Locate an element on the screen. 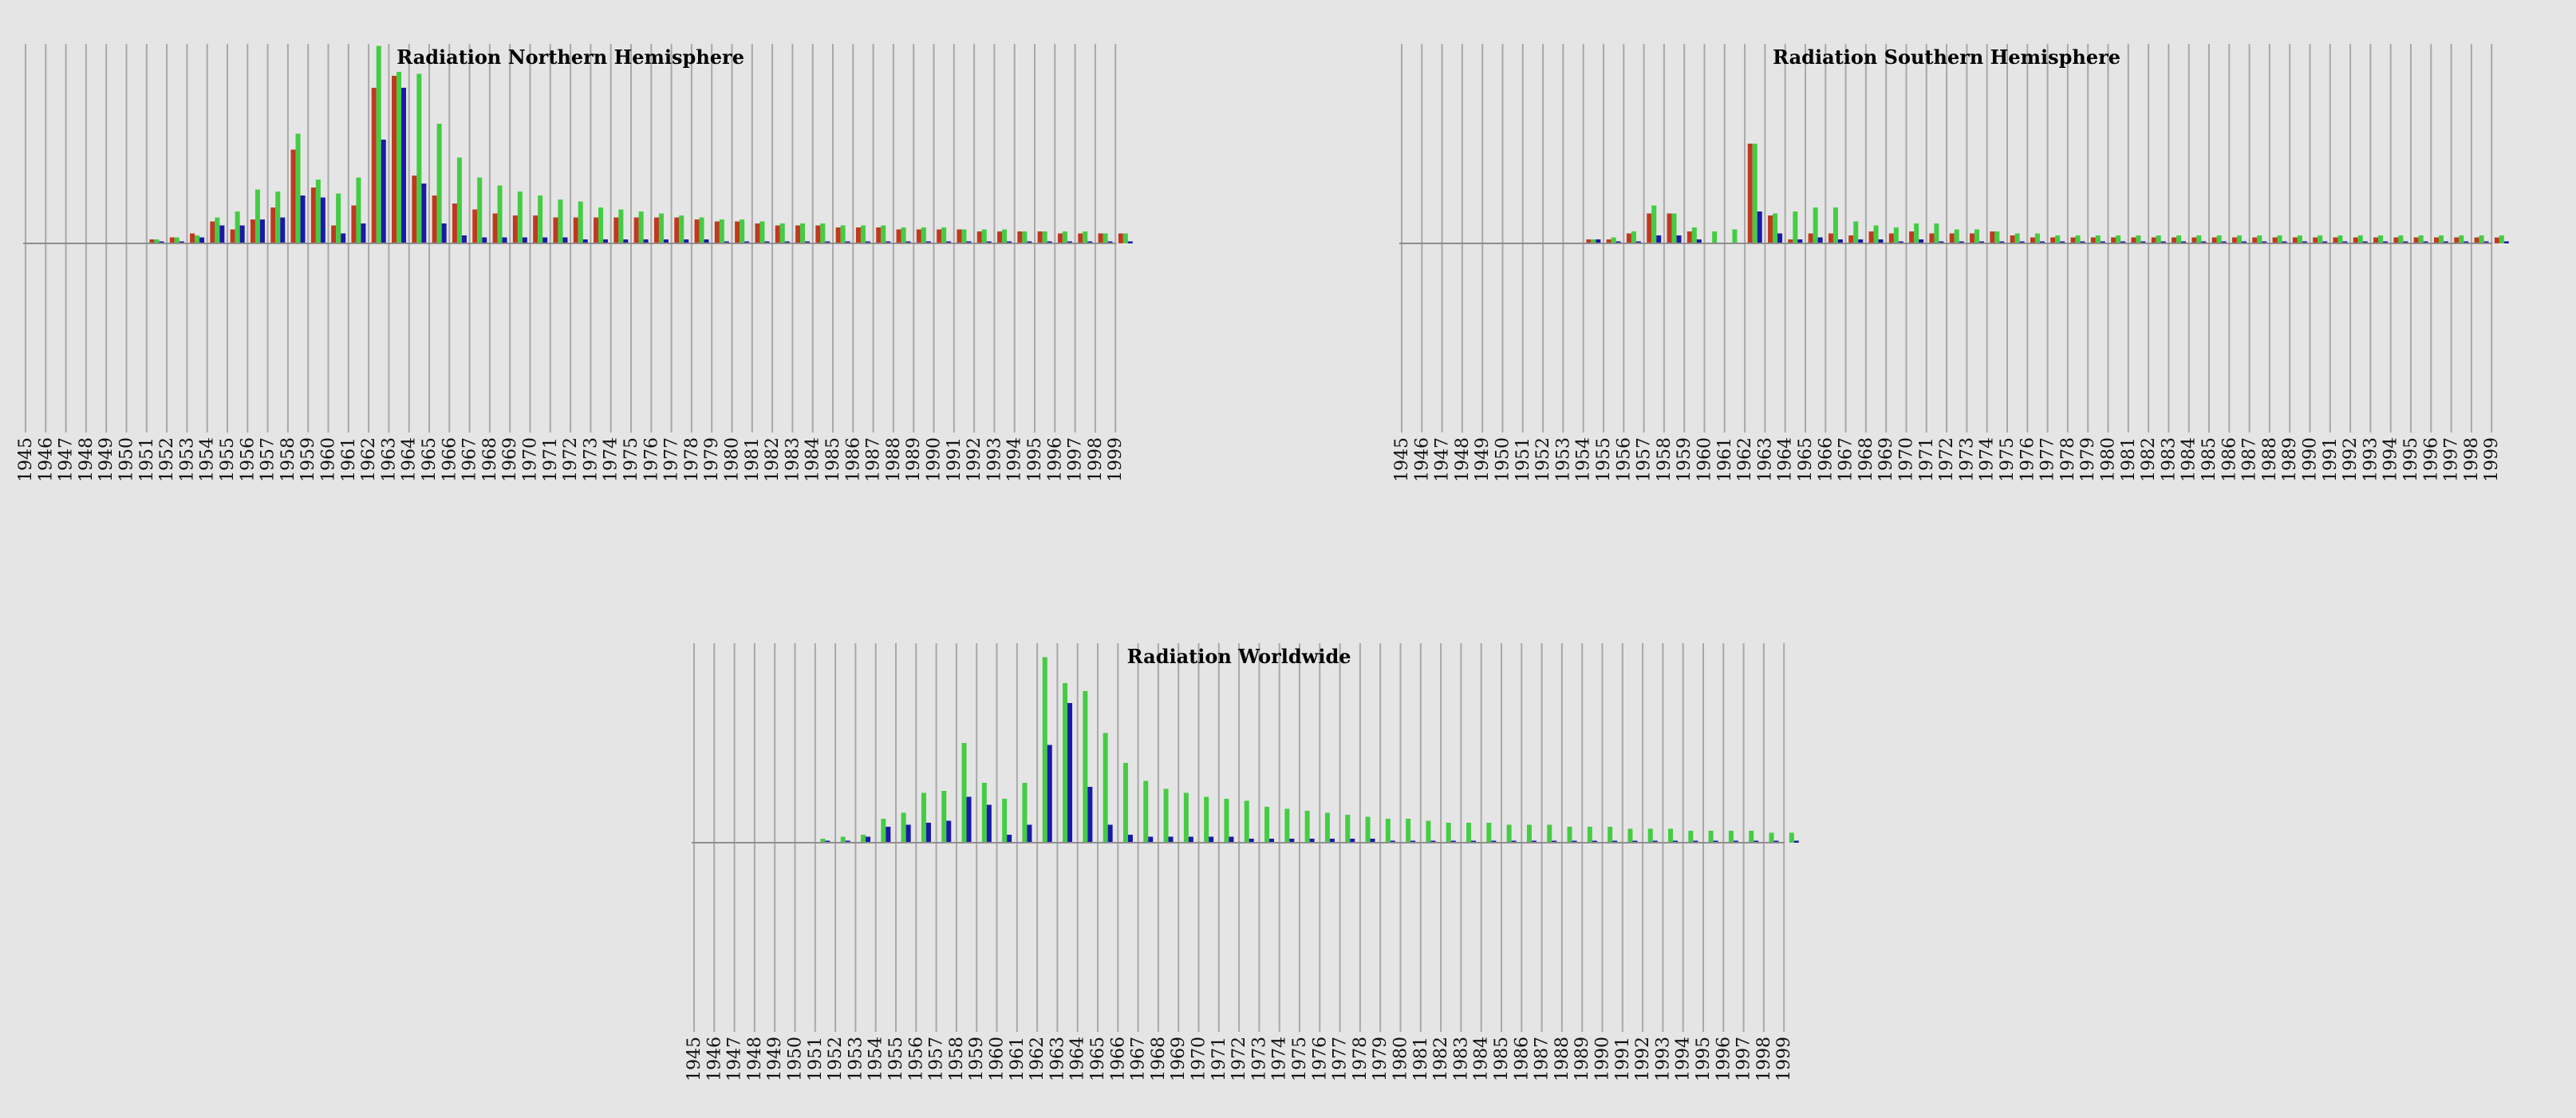  x-tick-label: 1977 is located at coordinates (2048, 459).